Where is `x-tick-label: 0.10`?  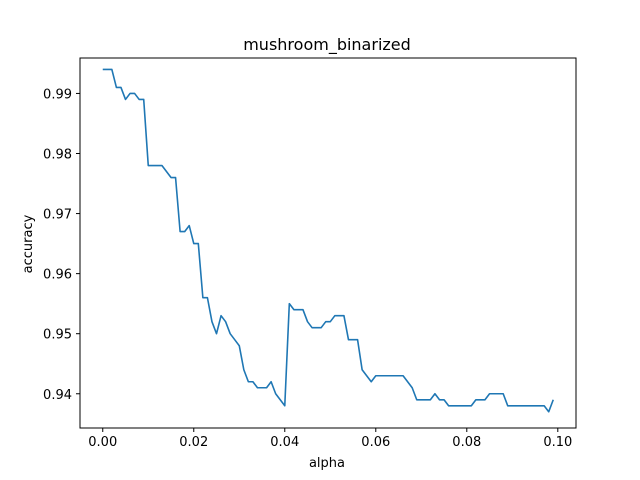
x-tick-label: 0.10 is located at coordinates (557, 442).